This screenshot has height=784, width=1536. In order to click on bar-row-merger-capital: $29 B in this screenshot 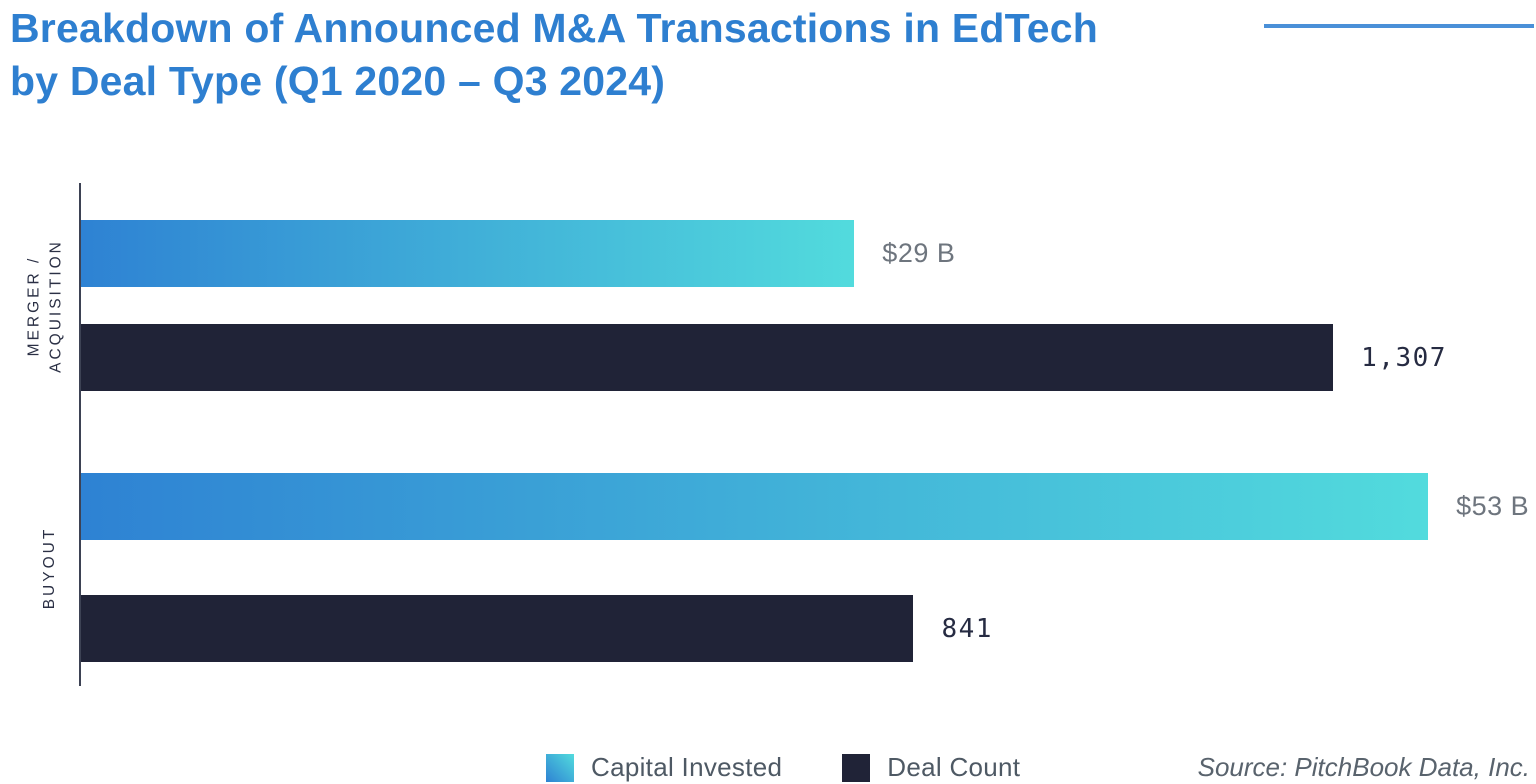, I will do `click(769, 253)`.